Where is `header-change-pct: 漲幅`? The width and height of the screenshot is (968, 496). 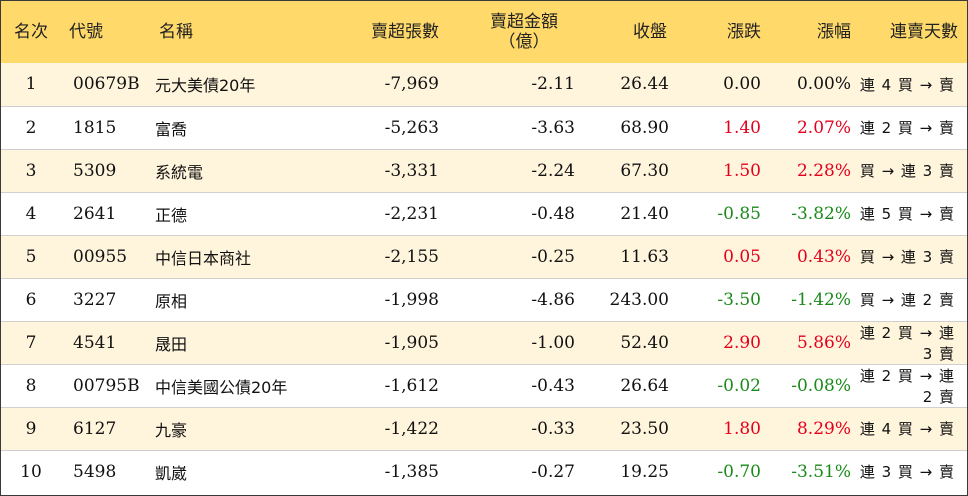
header-change-pct: 漲幅 is located at coordinates (834, 32).